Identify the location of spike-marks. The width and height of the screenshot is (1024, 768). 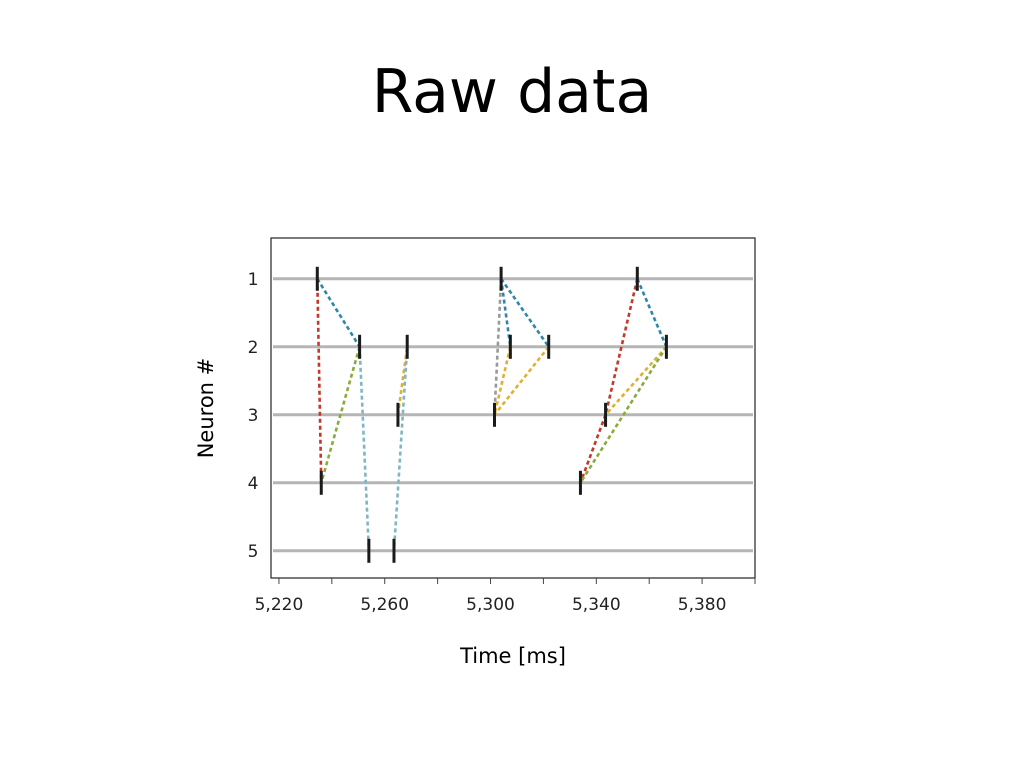
(491, 414).